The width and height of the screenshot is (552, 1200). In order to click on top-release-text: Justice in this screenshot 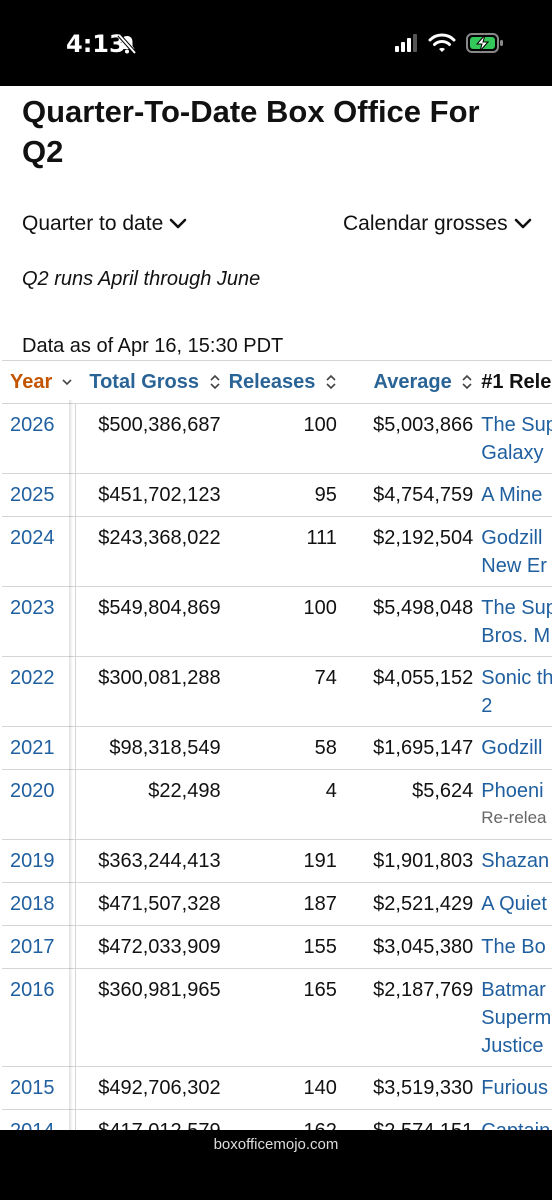, I will do `click(512, 1046)`.